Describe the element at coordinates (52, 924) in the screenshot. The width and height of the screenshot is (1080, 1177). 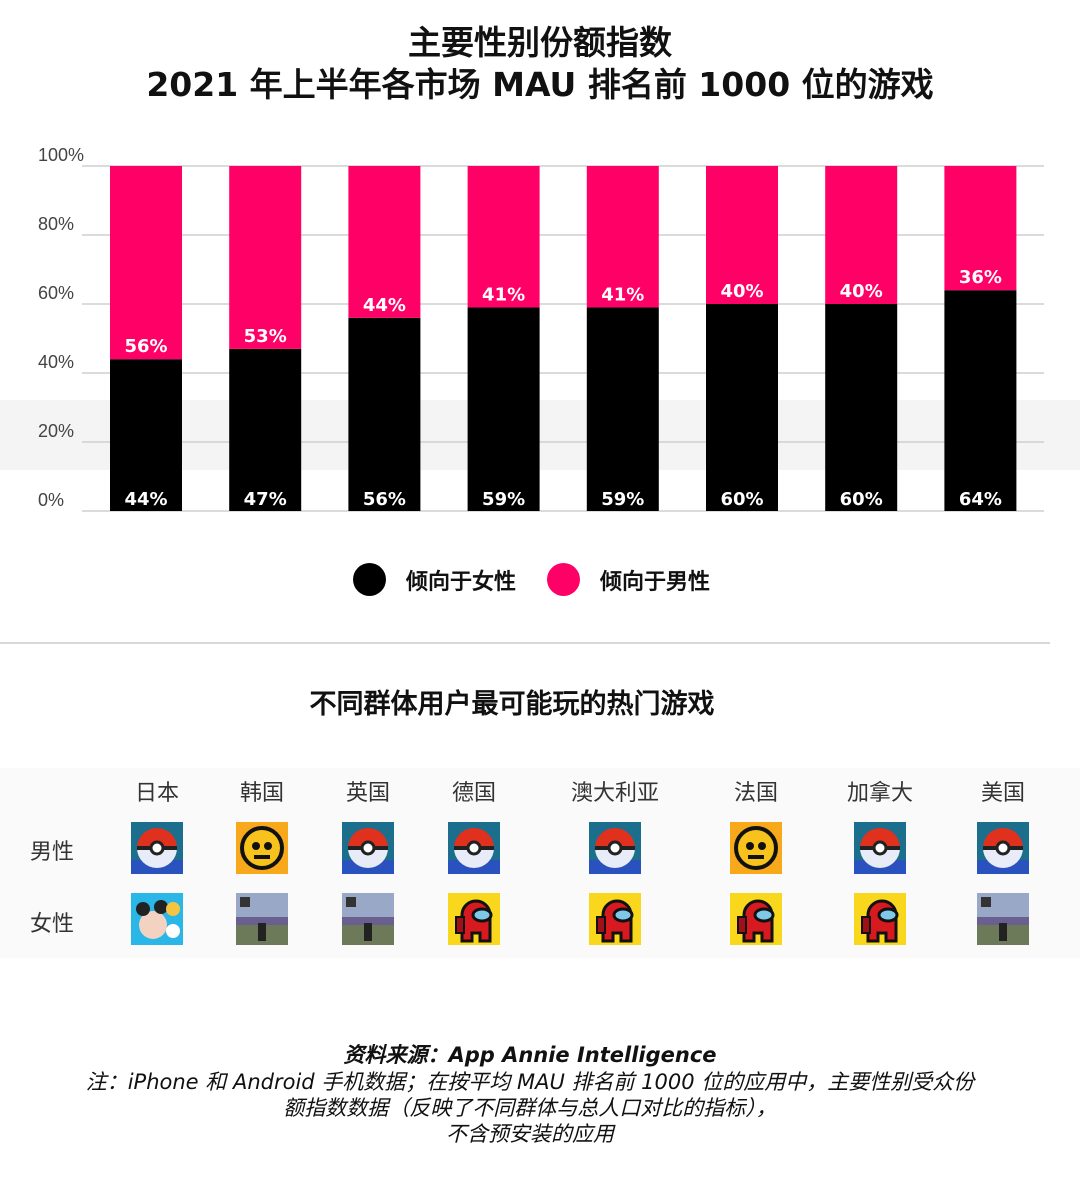
I see `row-label-female: 女性` at that location.